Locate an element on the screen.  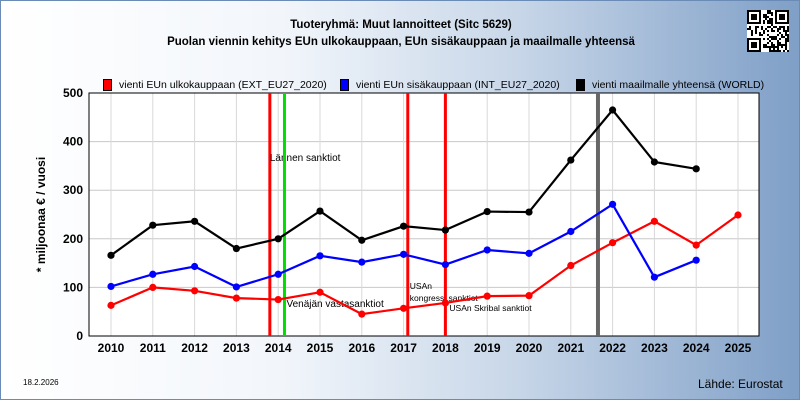
x-tick-label: 2018 is located at coordinates (445, 348).